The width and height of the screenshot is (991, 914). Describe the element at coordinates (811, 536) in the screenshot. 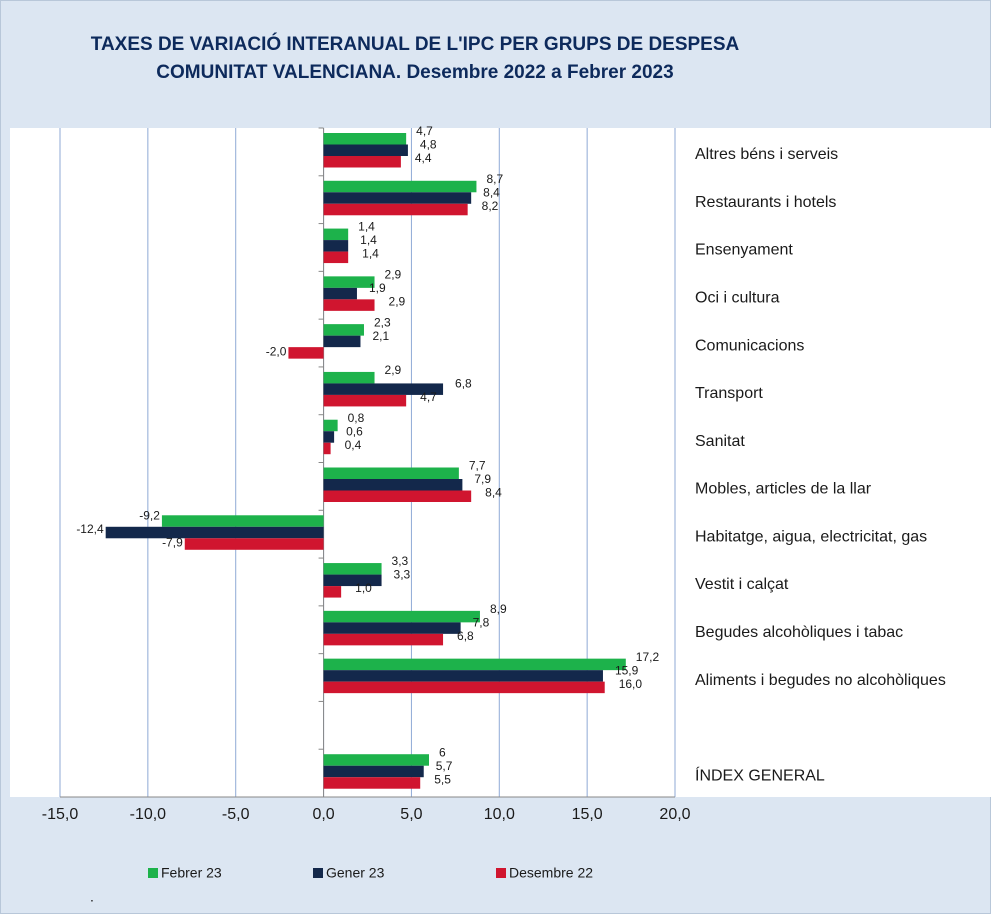

I see `category-label: Habitatge, aigua, electricitat, gas` at that location.